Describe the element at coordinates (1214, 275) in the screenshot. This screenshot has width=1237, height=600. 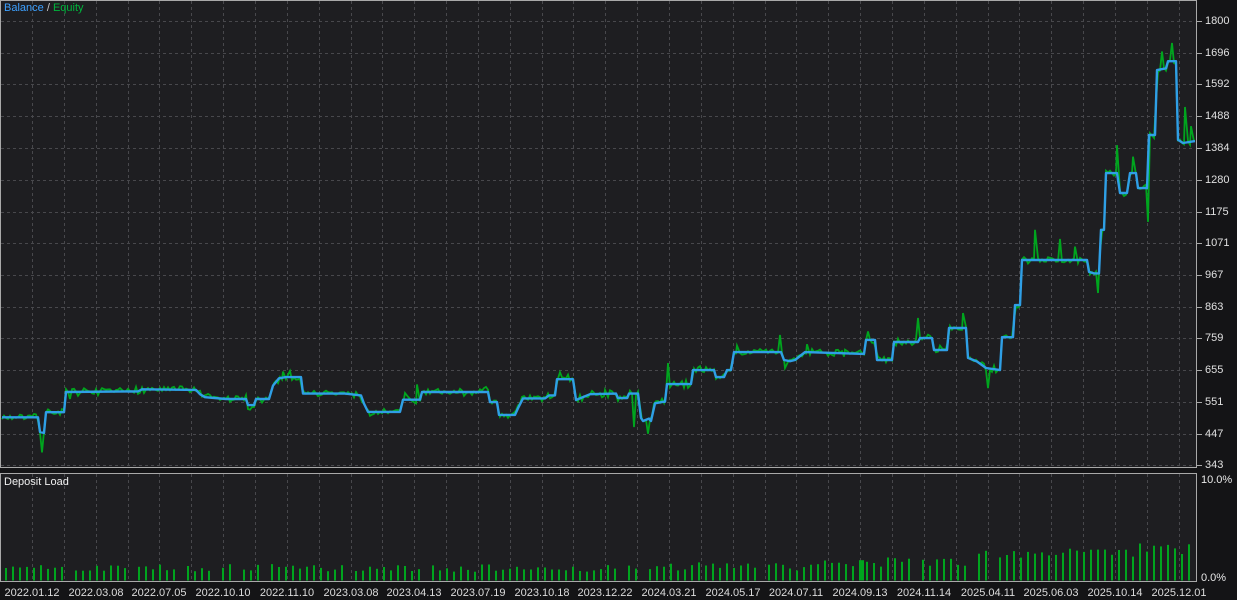
I see `y-axis-tick-label: 967` at that location.